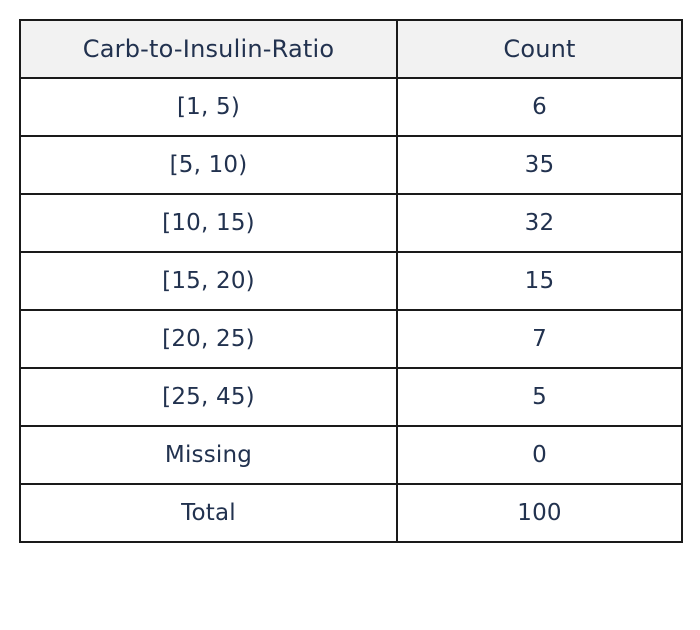 This screenshot has height=630, width=700. What do you see at coordinates (208, 223) in the screenshot?
I see `ratio-cell: [10, 15)` at bounding box center [208, 223].